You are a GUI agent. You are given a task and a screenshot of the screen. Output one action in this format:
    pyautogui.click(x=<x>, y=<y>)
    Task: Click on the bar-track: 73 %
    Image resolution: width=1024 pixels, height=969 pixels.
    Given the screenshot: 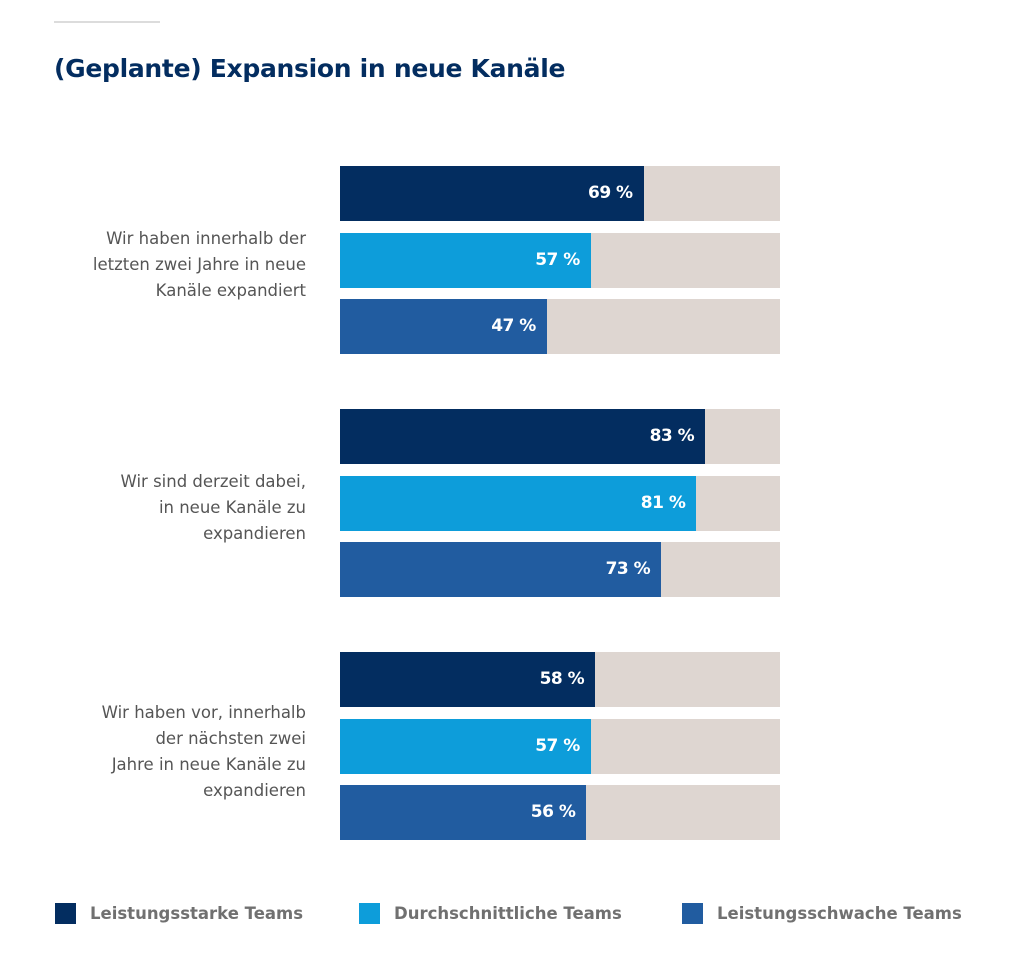 What is the action you would take?
    pyautogui.click(x=560, y=569)
    